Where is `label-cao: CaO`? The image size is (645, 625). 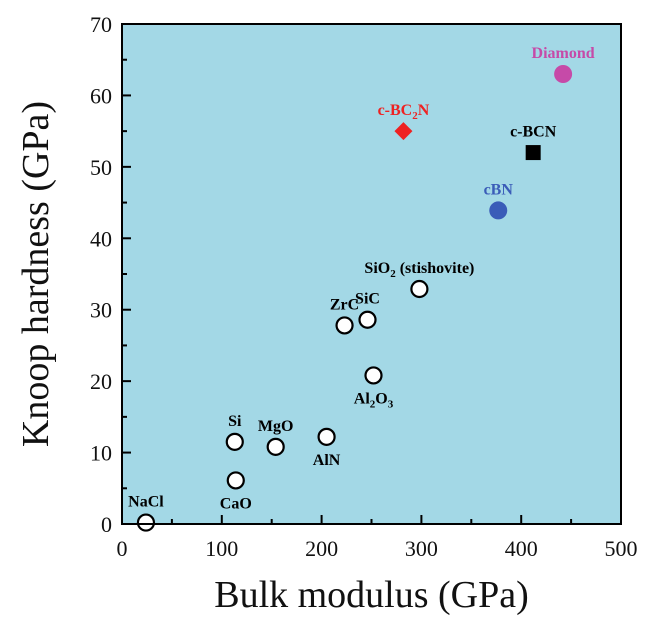 label-cao: CaO is located at coordinates (236, 503).